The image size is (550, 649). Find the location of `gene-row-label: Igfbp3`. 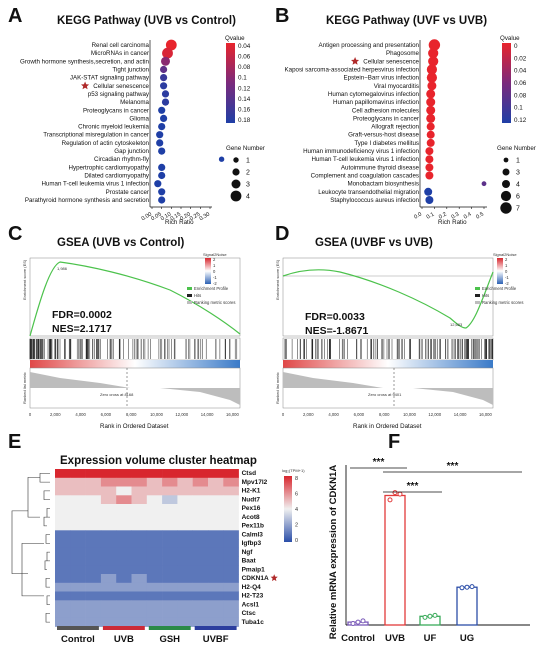

gene-row-label: Igfbp3 is located at coordinates (252, 543).